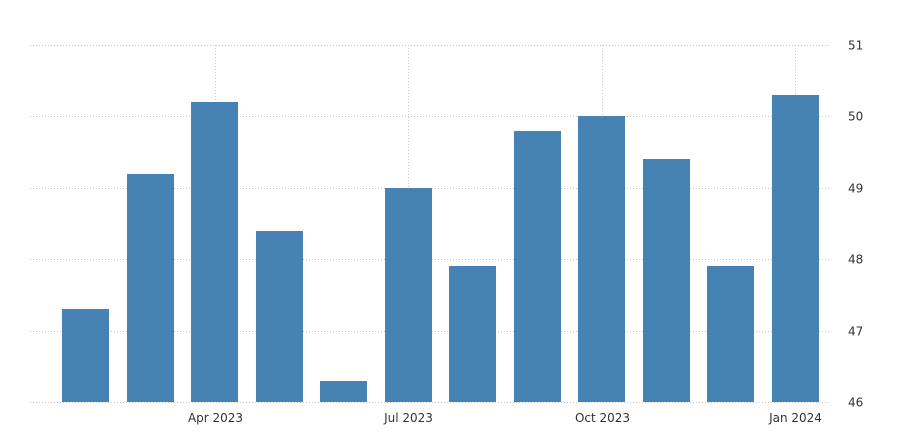  What do you see at coordinates (855, 403) in the screenshot?
I see `y-tick-label: 46` at bounding box center [855, 403].